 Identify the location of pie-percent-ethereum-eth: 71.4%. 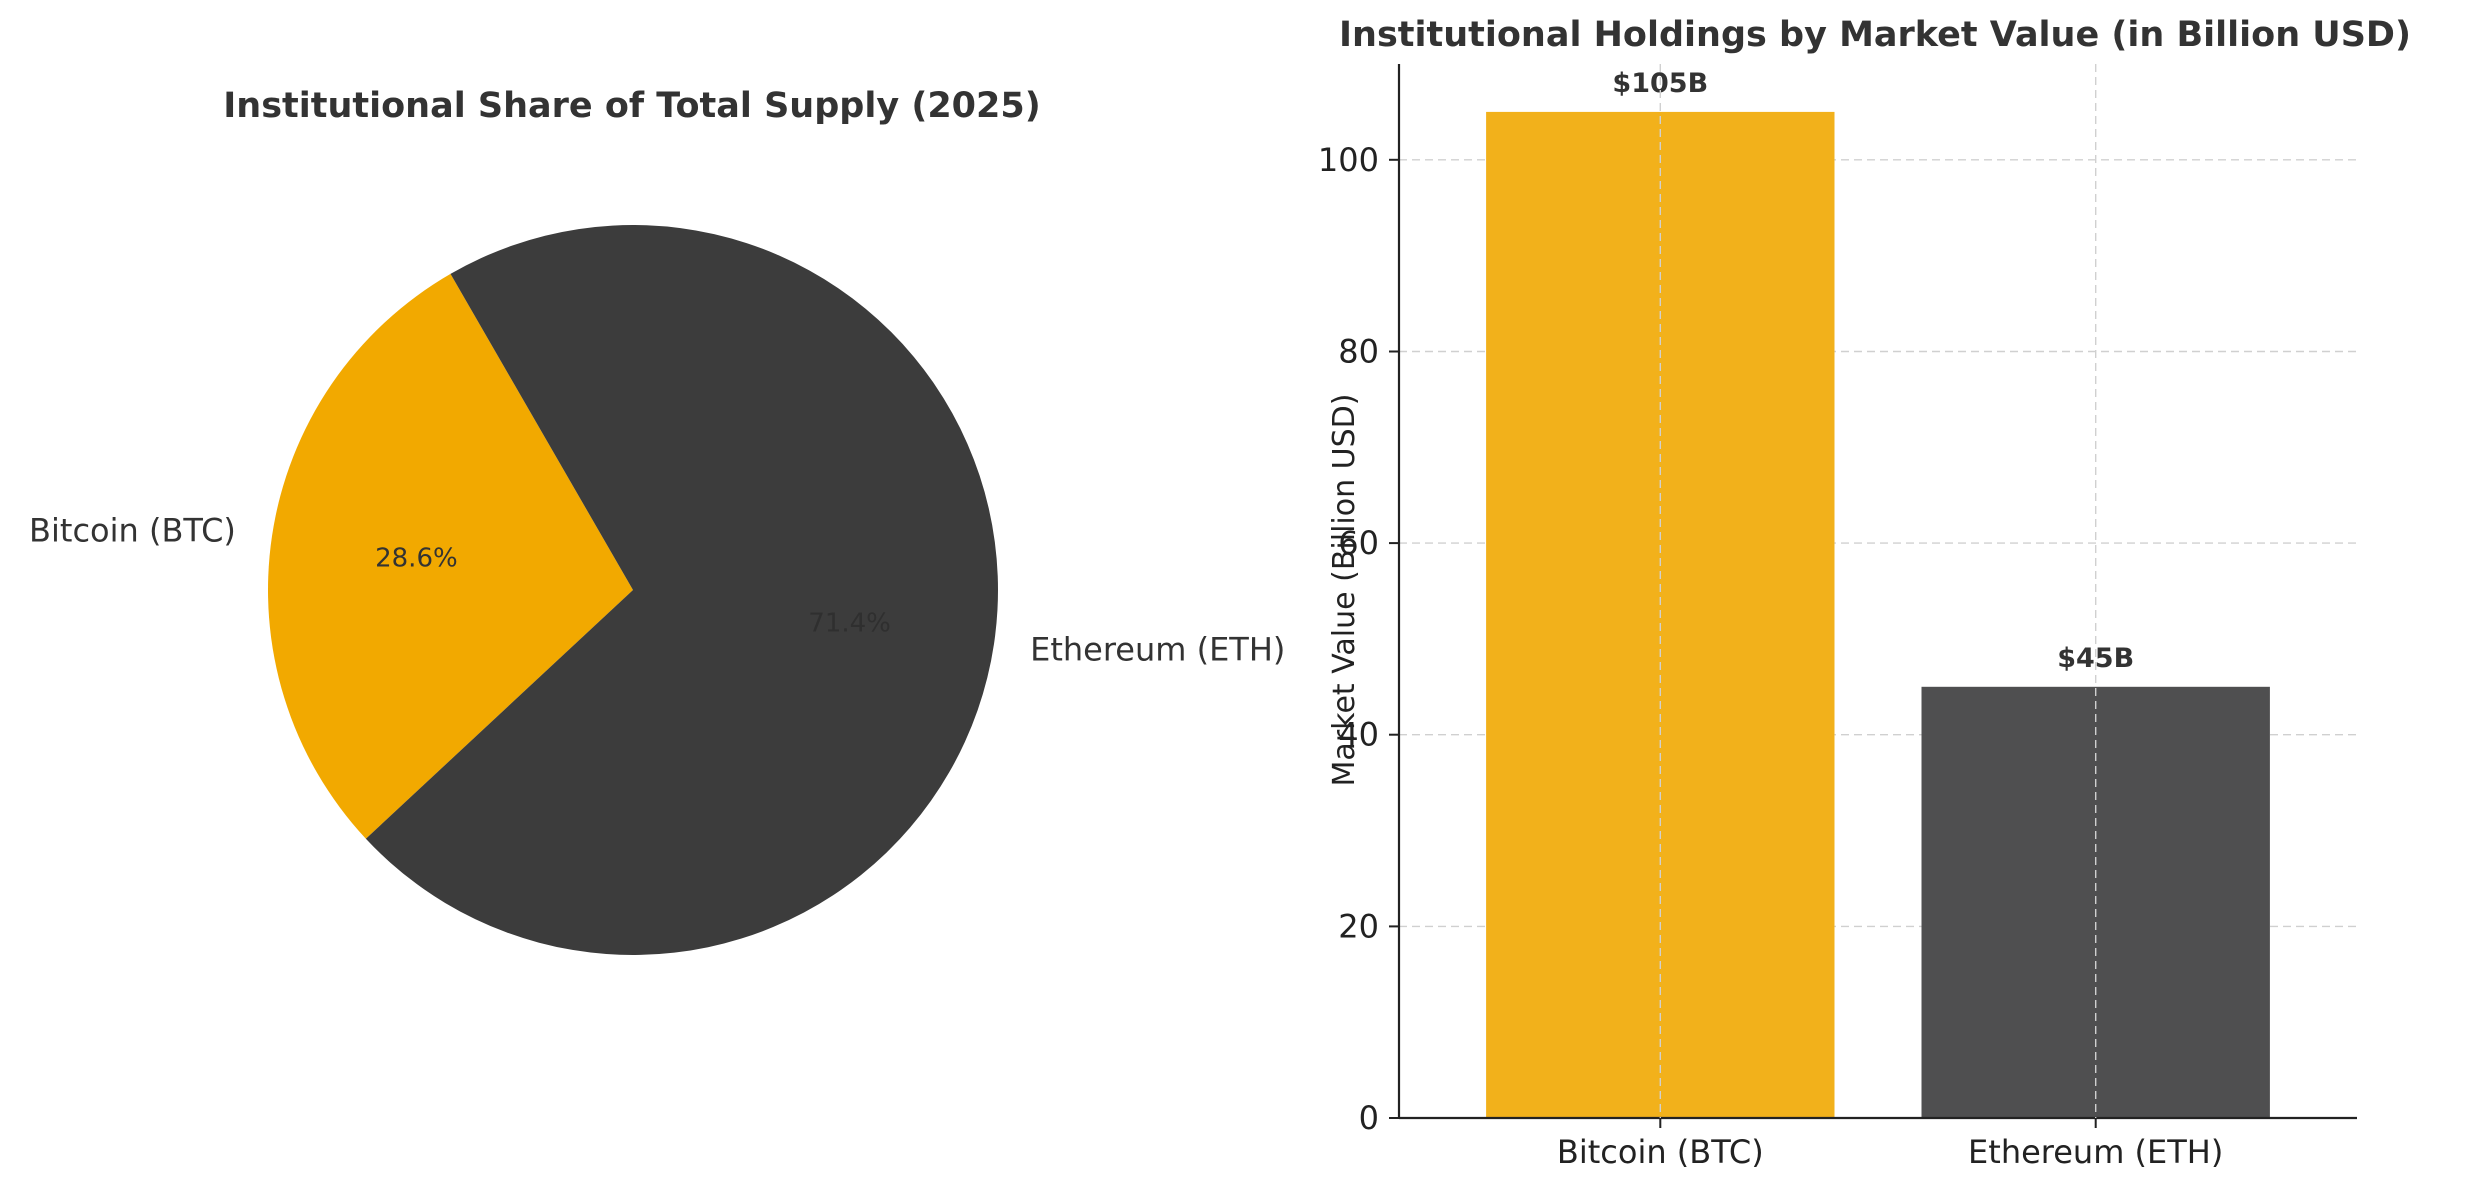
(849, 623).